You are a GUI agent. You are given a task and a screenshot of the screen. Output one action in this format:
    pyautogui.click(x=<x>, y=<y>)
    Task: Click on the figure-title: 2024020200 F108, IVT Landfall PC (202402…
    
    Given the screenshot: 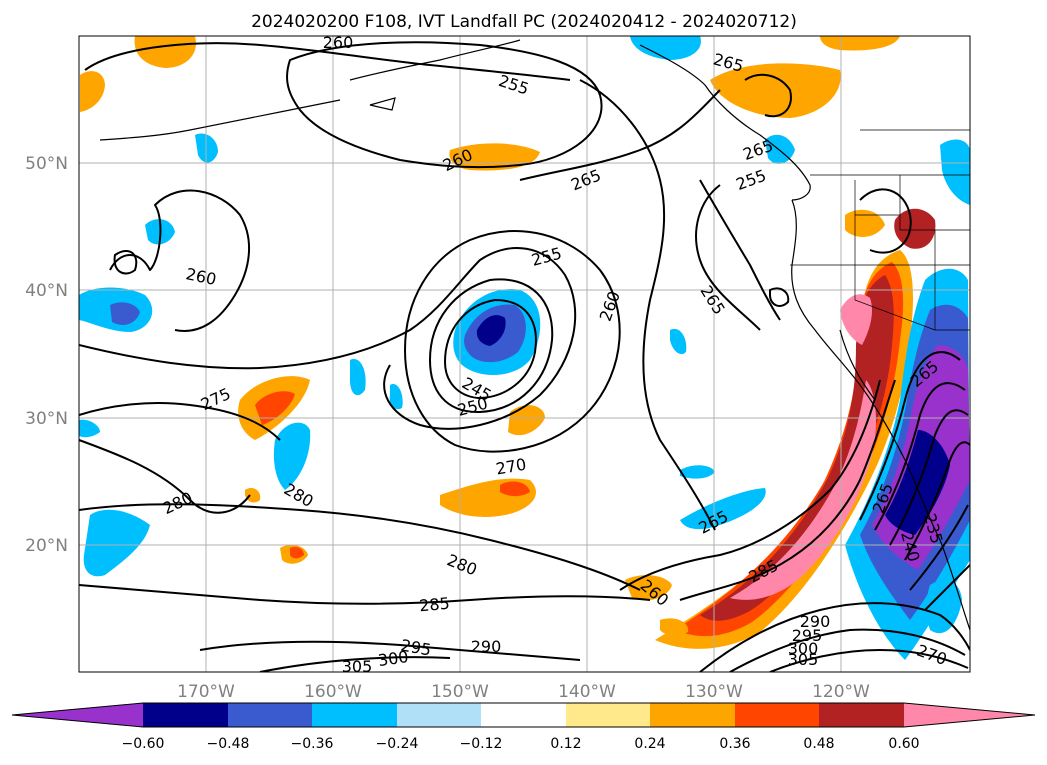 What is the action you would take?
    pyautogui.click(x=524, y=22)
    